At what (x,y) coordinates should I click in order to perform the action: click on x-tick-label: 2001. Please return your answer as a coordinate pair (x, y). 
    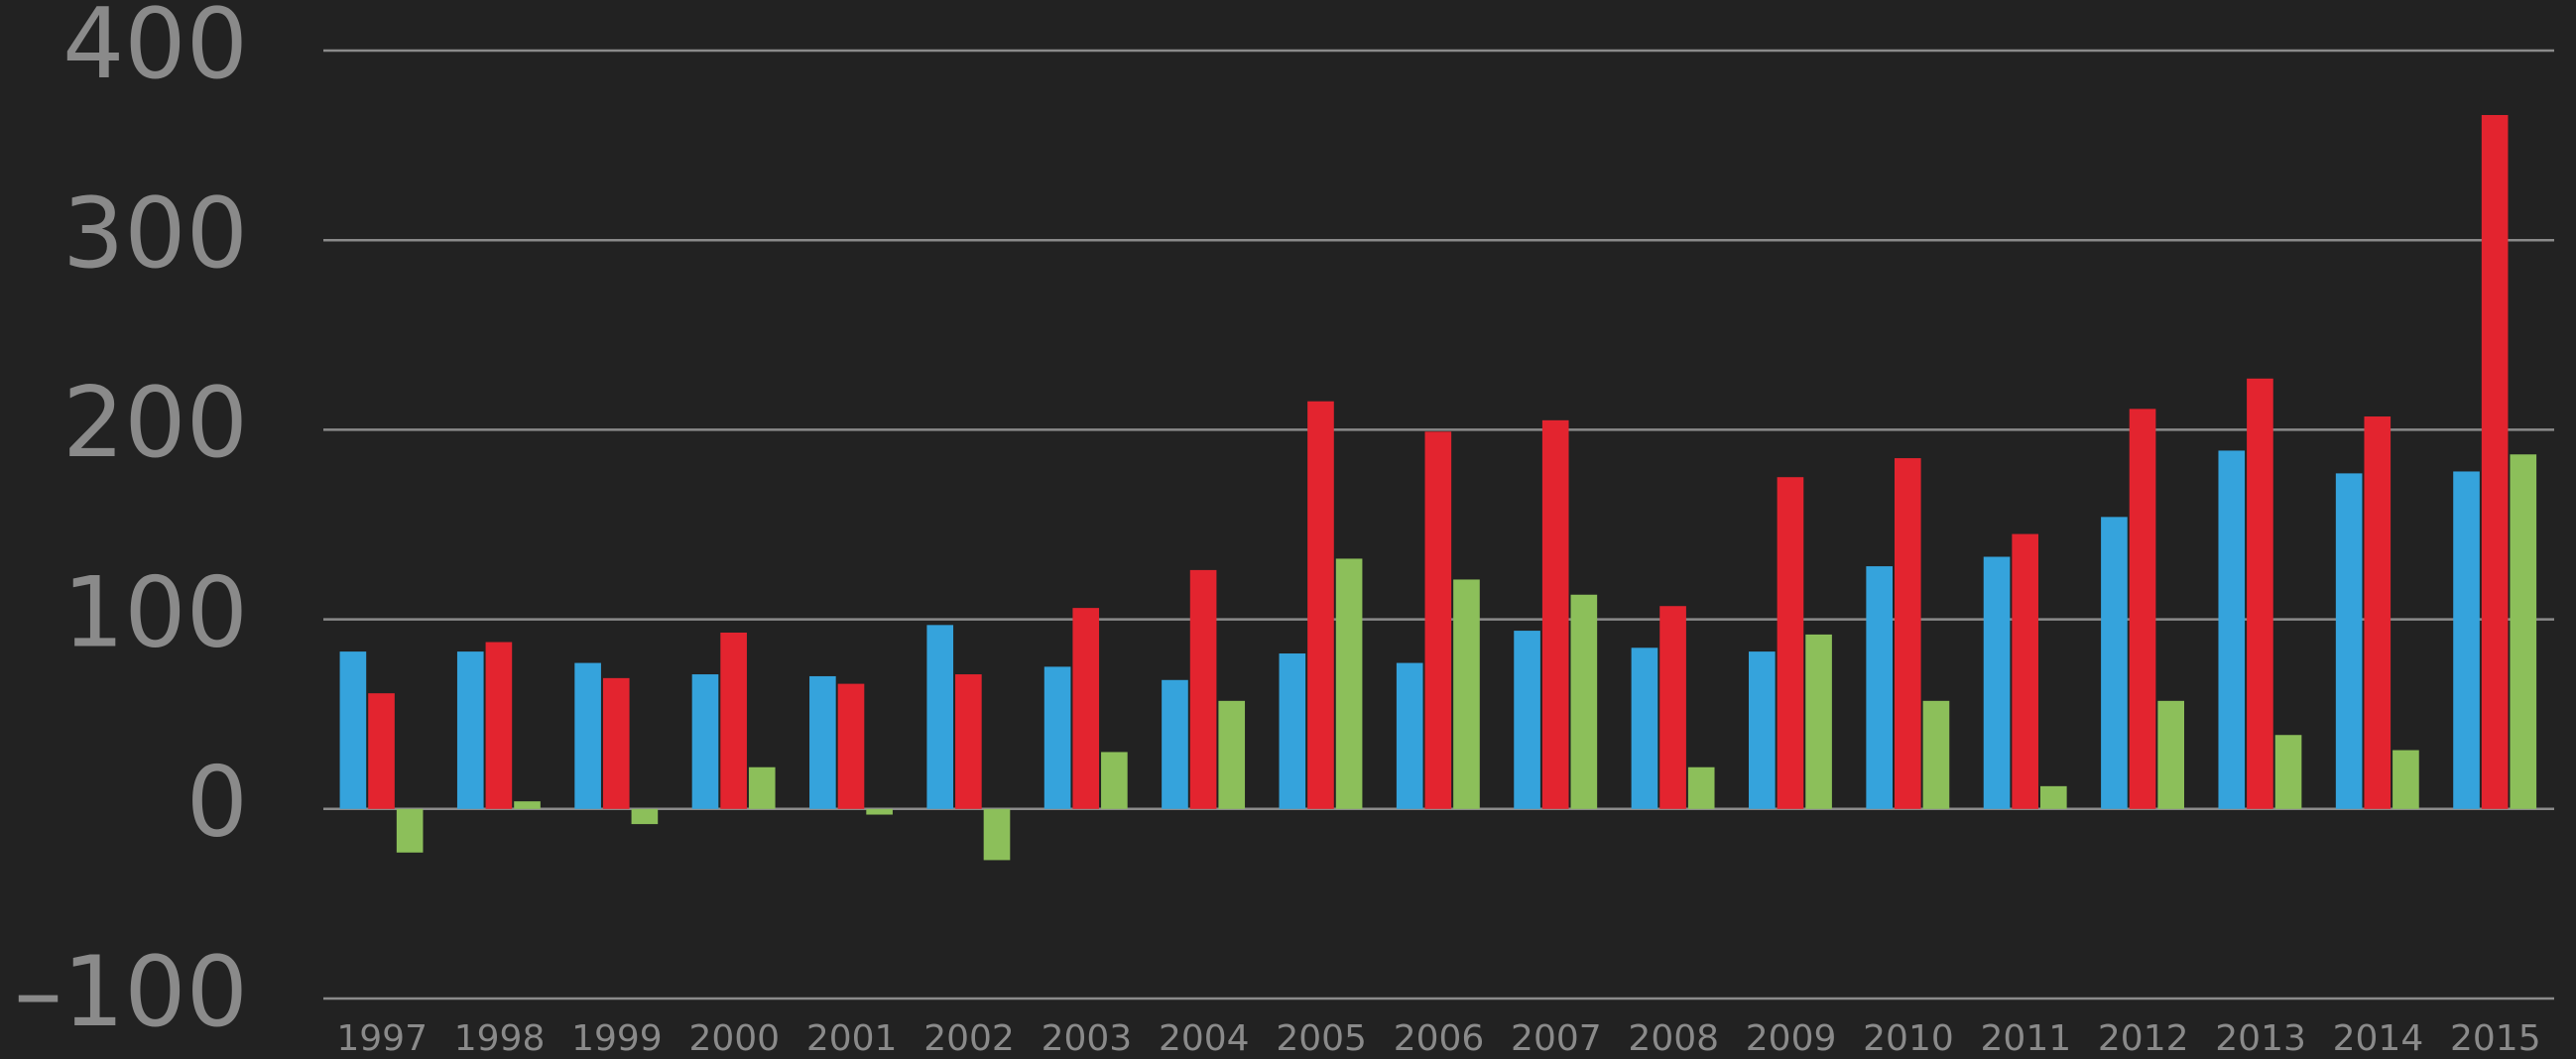
    Looking at the image, I should click on (852, 1038).